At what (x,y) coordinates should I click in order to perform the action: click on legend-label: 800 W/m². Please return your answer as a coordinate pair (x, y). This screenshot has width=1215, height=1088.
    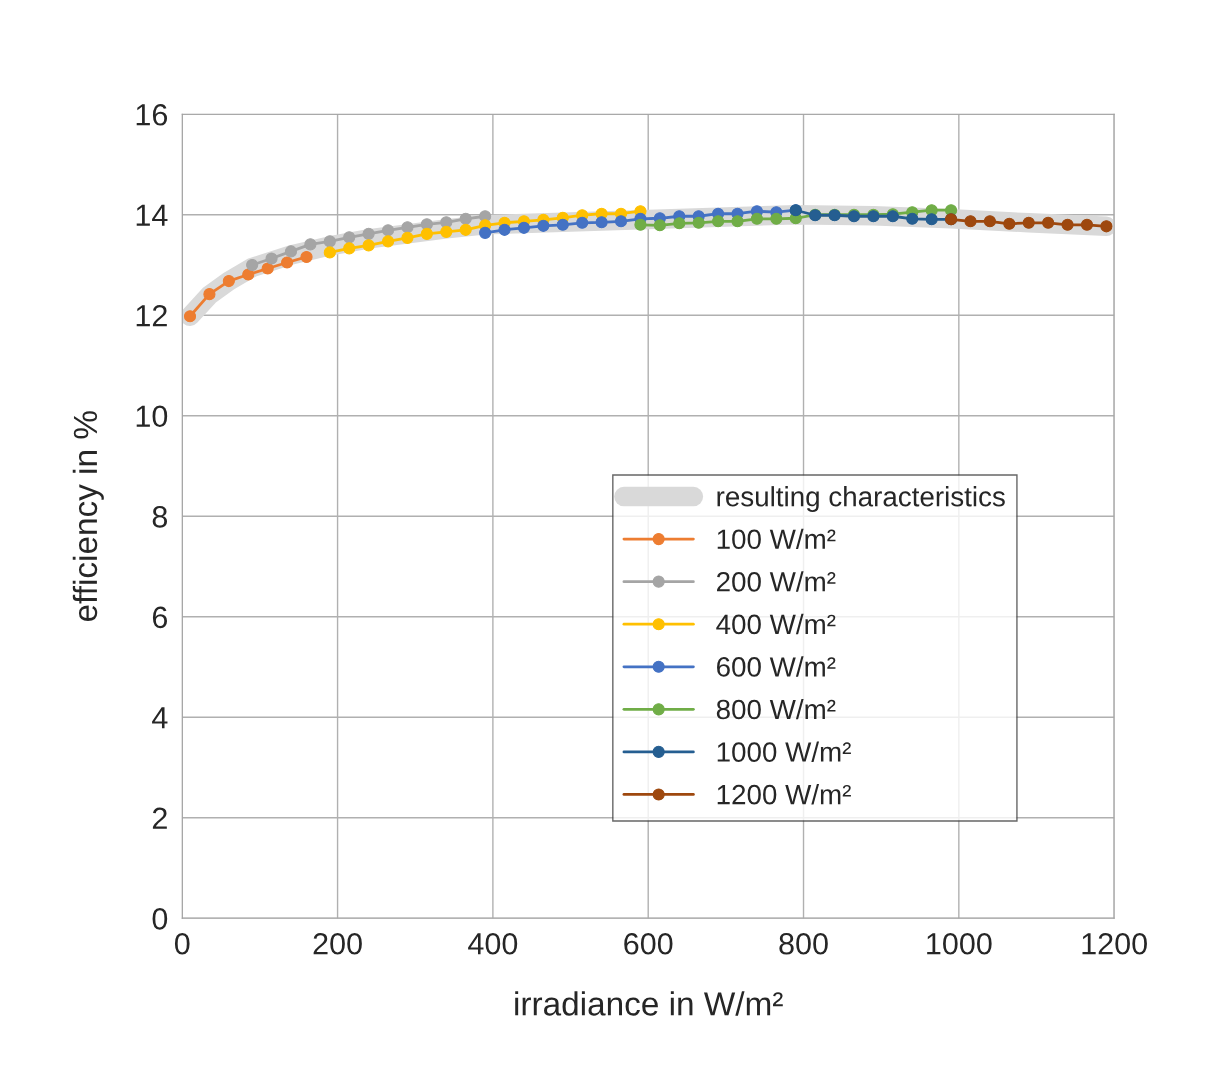
    Looking at the image, I should click on (776, 709).